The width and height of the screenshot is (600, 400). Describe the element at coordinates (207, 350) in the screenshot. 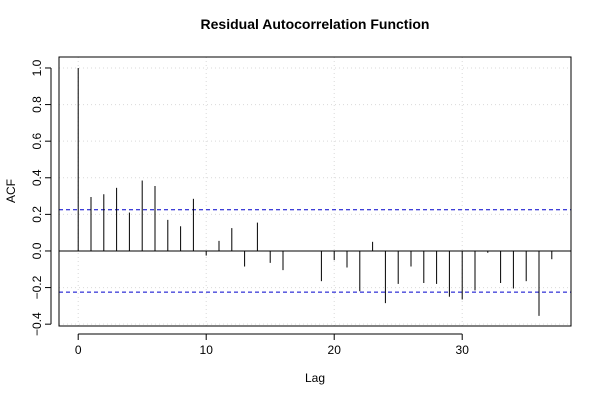

I see `x-tick-label-1: 10` at that location.